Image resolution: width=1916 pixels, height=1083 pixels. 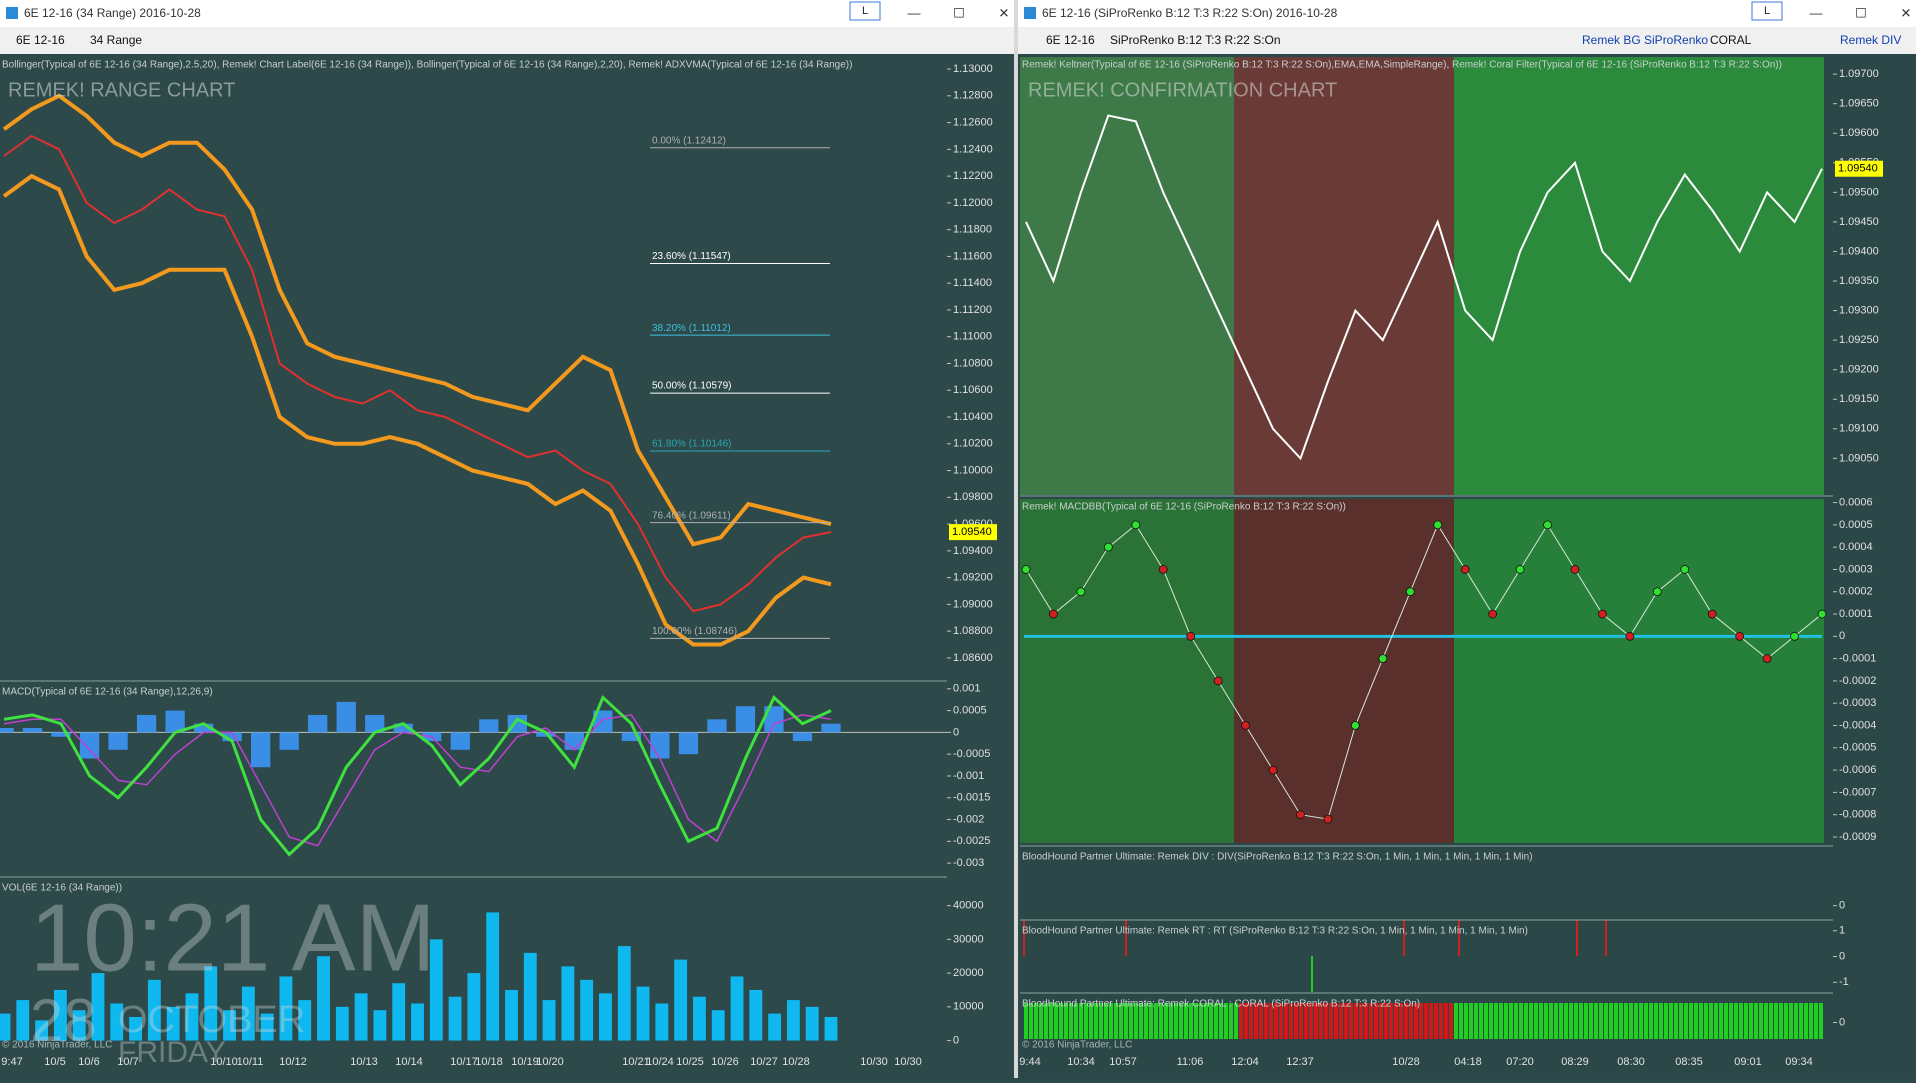 I want to click on y-tick-label: 1.12800, so click(x=973, y=96).